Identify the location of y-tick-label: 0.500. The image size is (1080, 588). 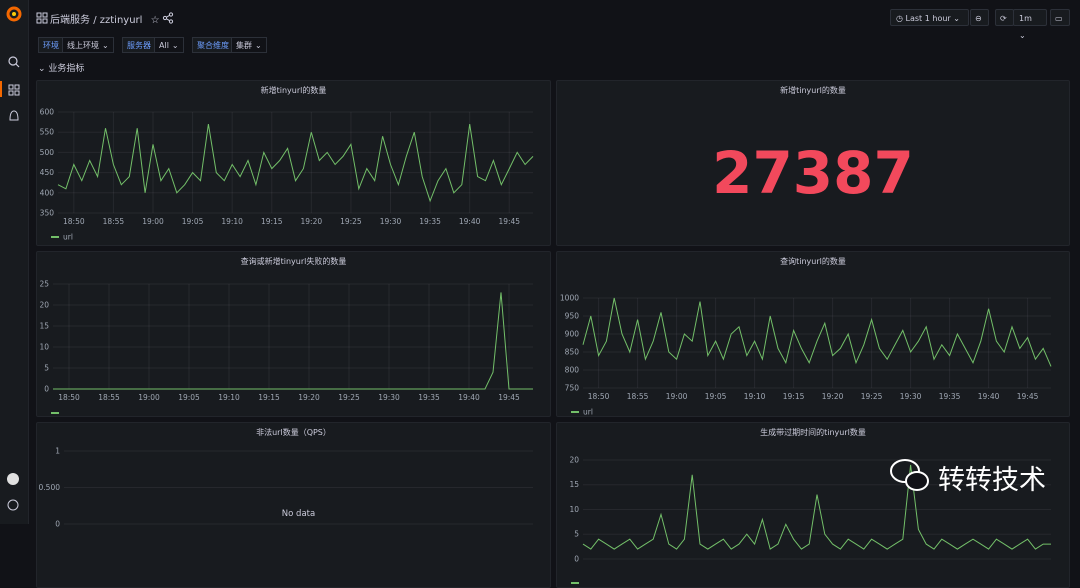
(50, 487).